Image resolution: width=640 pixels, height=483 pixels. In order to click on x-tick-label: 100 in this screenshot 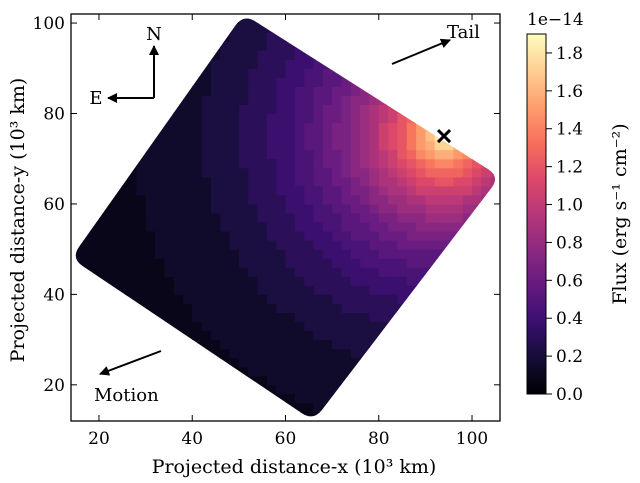, I will do `click(472, 439)`.